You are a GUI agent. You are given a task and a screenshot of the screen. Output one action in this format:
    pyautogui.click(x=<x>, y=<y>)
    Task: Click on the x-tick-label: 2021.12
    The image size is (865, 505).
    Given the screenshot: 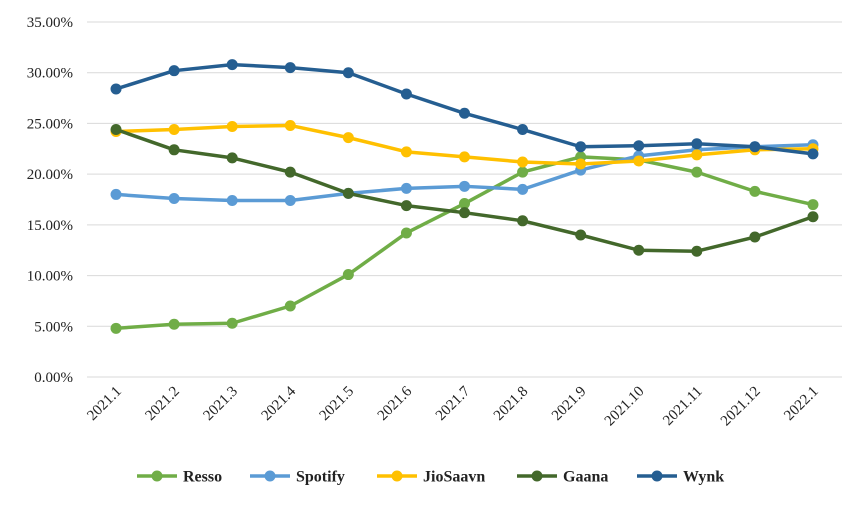 What is the action you would take?
    pyautogui.click(x=741, y=407)
    